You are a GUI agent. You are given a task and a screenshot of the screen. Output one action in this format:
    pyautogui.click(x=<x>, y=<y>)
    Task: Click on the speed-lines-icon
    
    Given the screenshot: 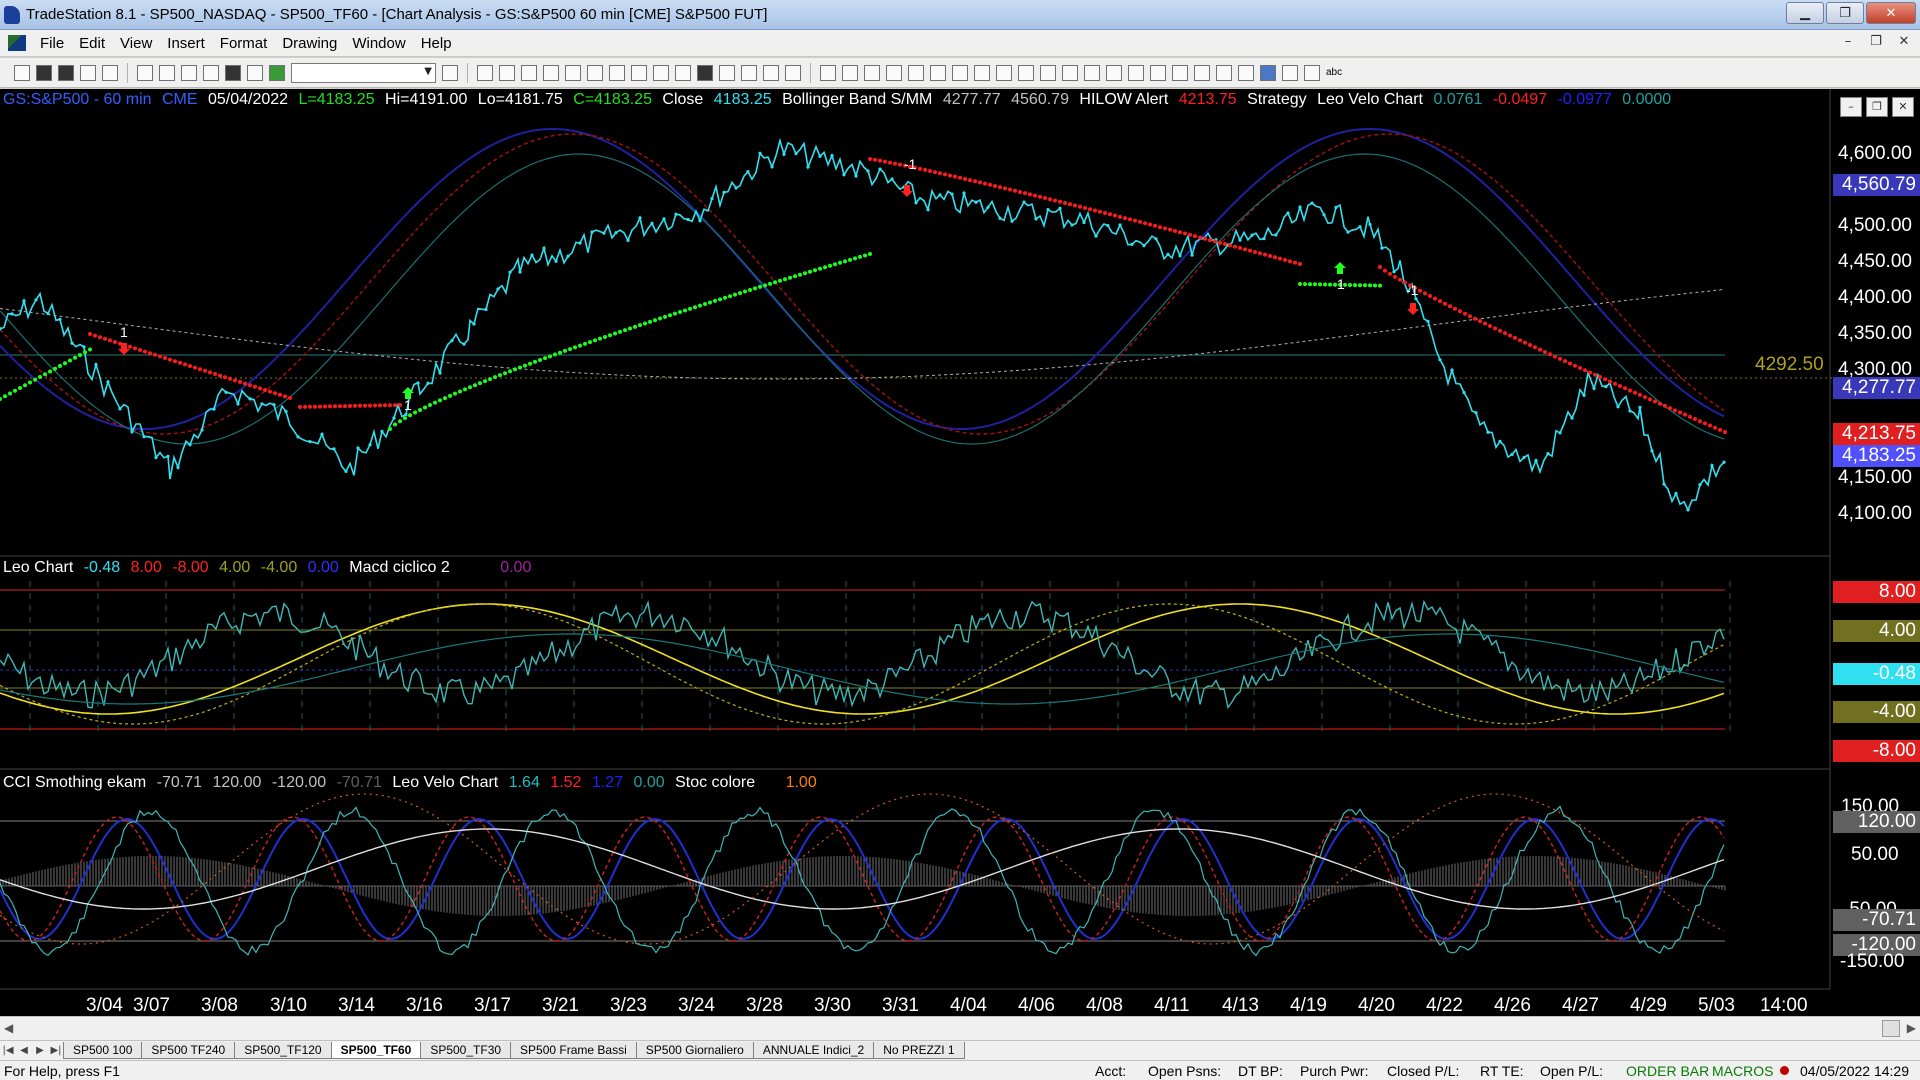 What is the action you would take?
    pyautogui.click(x=1092, y=72)
    